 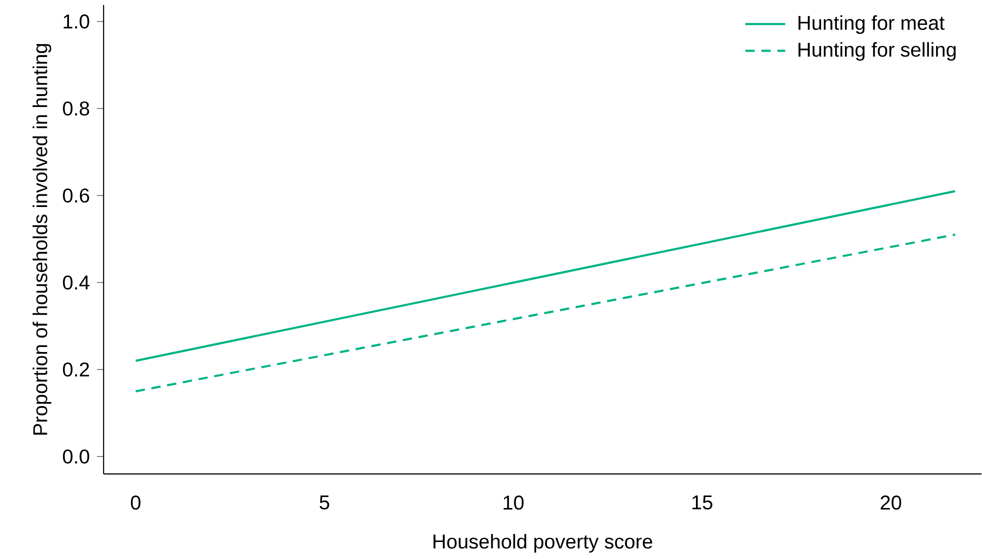 What do you see at coordinates (514, 502) in the screenshot?
I see `x-tick-label: 10` at bounding box center [514, 502].